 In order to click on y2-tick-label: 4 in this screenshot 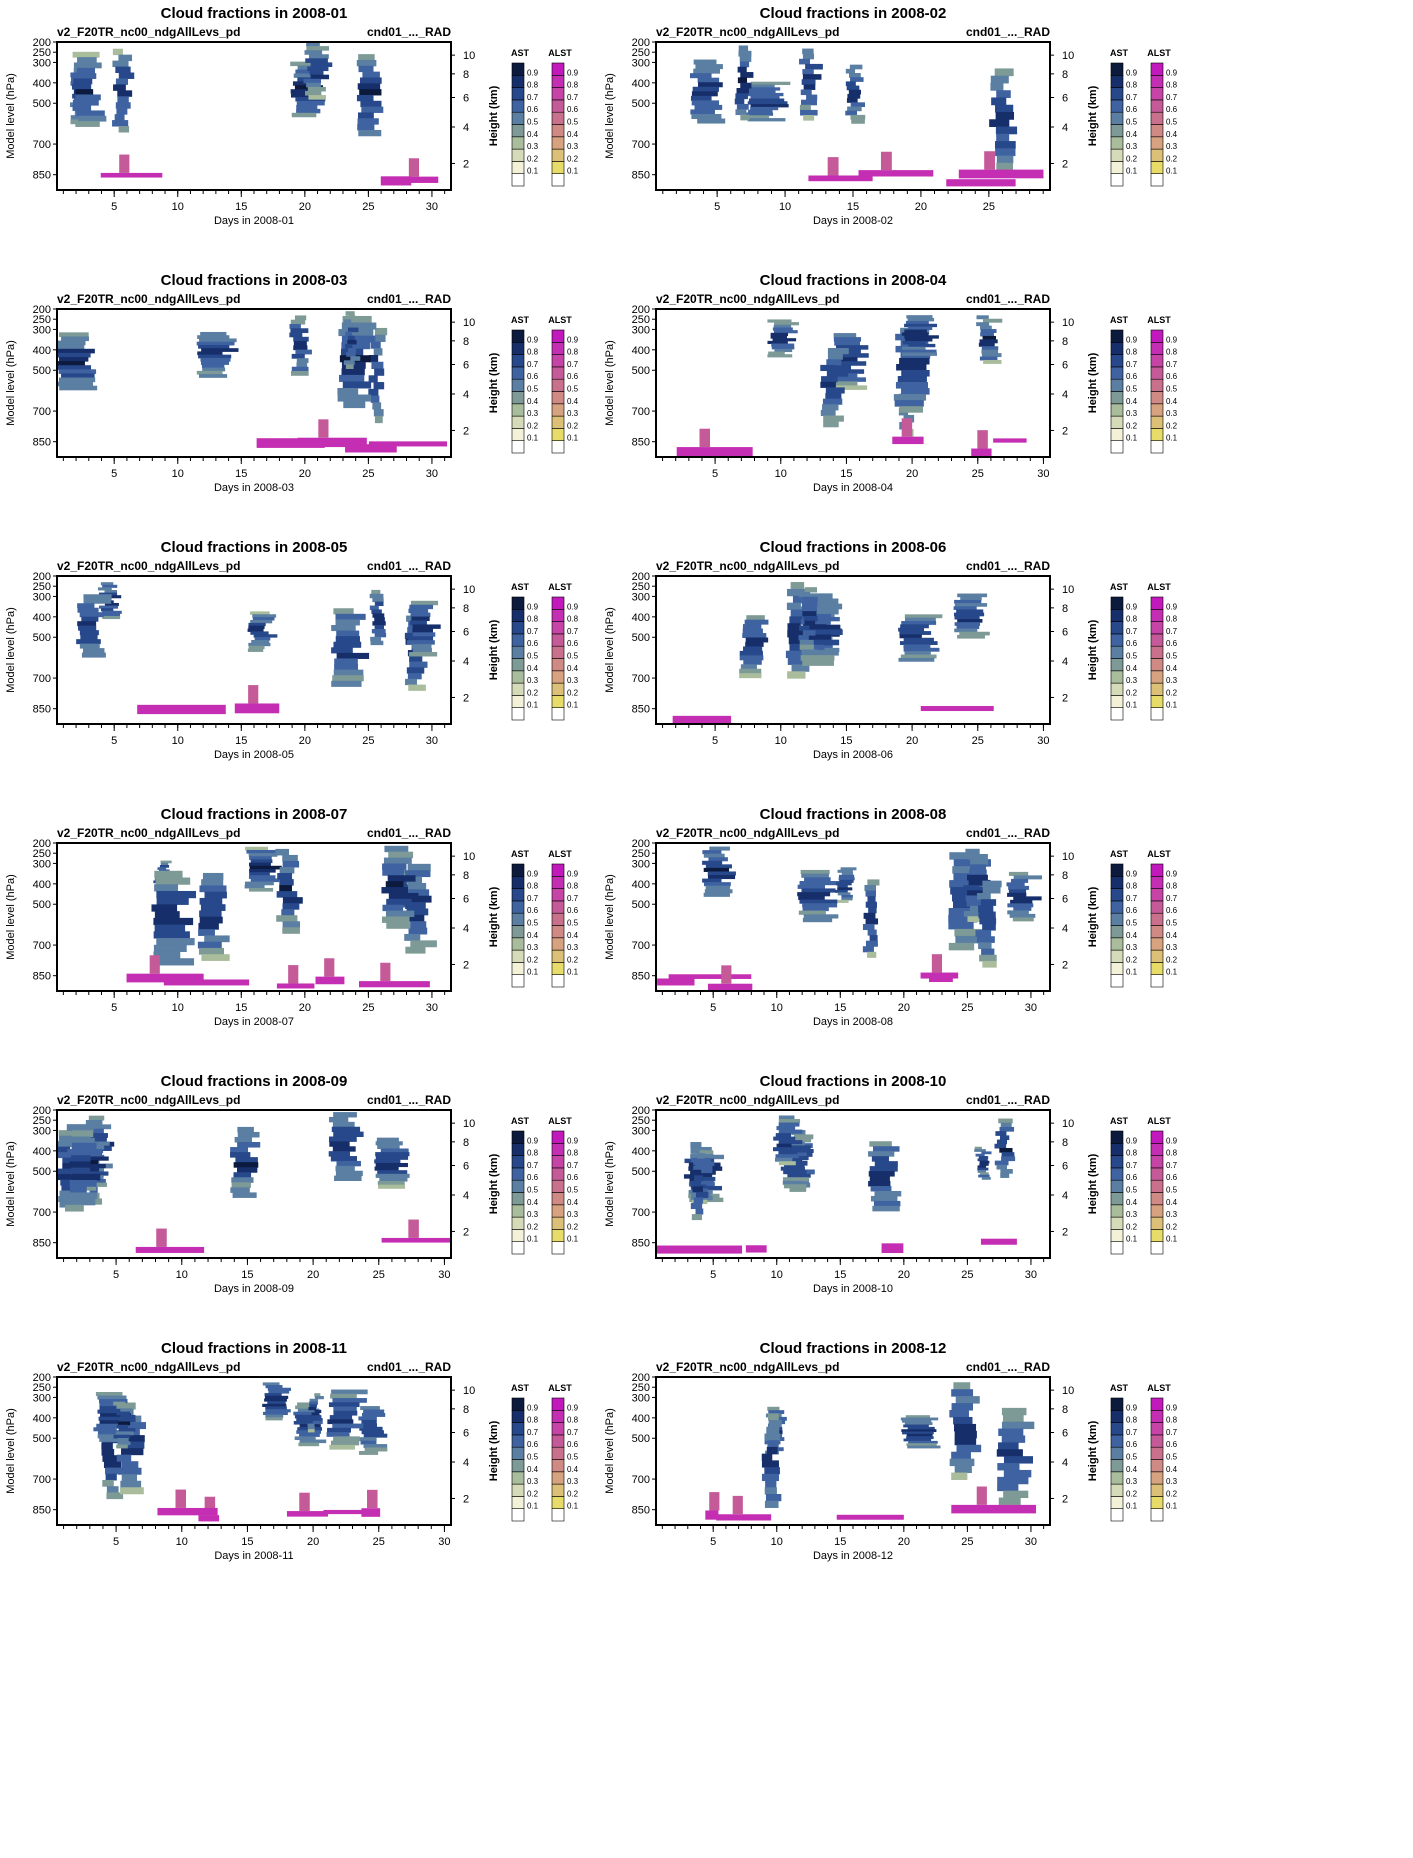, I will do `click(1065, 929)`.